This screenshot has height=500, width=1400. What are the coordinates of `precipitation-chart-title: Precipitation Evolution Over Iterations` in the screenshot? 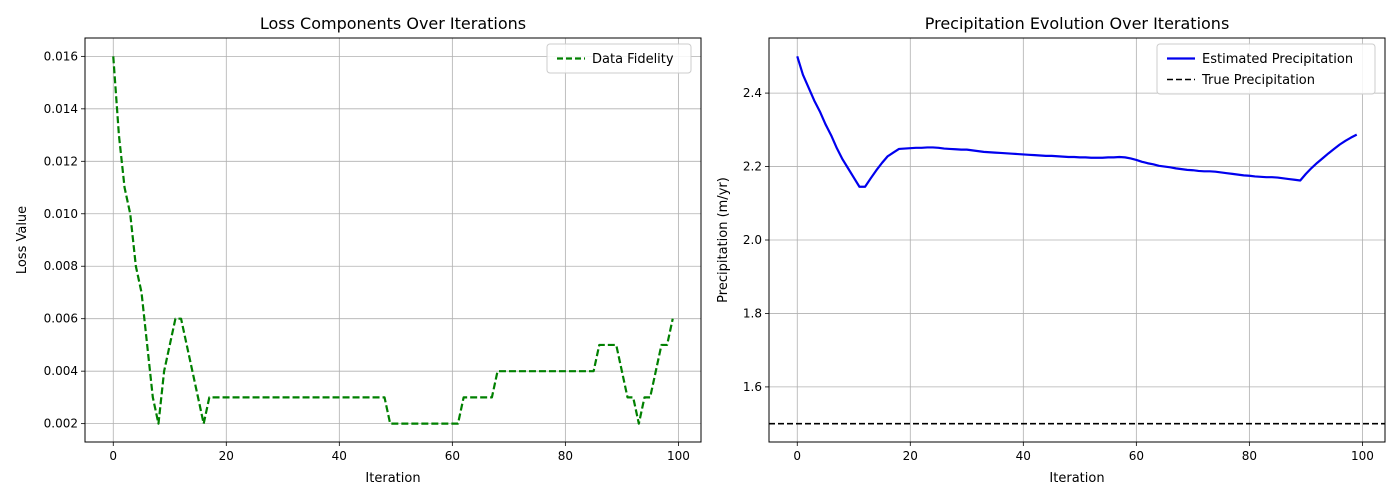 It's located at (1077, 23).